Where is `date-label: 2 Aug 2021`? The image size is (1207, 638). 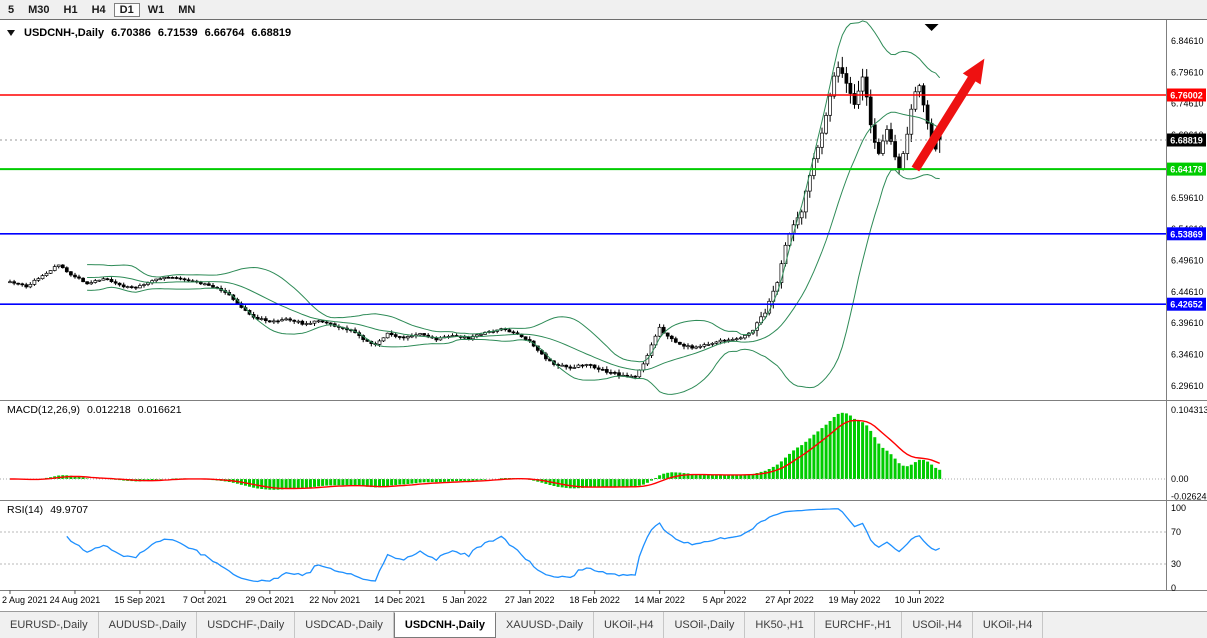 date-label: 2 Aug 2021 is located at coordinates (25, 600).